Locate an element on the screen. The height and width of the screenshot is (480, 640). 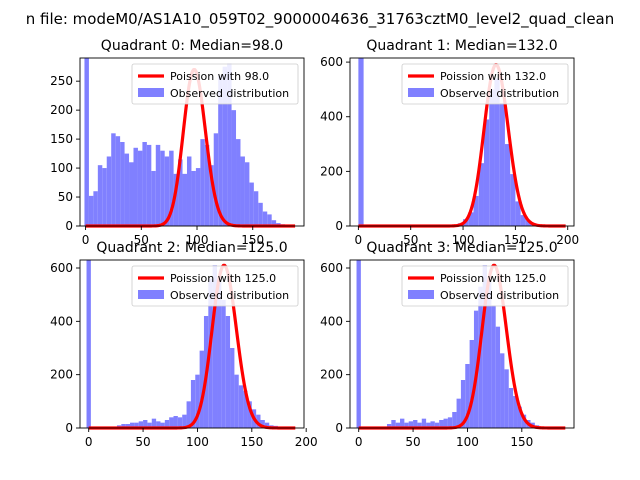
legend: Poission with 125.0 Observed distribution is located at coordinates (215, 286).